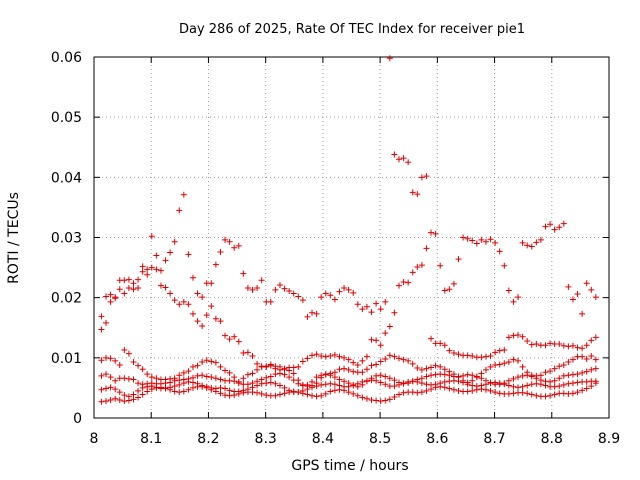 This screenshot has height=480, width=640. Describe the element at coordinates (609, 439) in the screenshot. I see `x-tick-label: 8.9` at that location.